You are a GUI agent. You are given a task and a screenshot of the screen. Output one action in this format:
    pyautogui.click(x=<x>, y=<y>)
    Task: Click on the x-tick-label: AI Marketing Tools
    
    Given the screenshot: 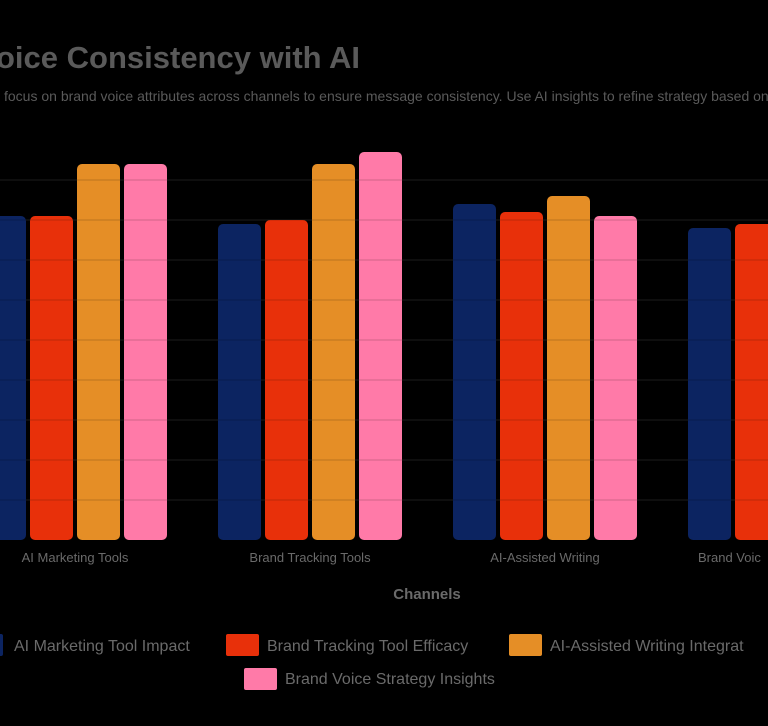 What is the action you would take?
    pyautogui.click(x=75, y=557)
    